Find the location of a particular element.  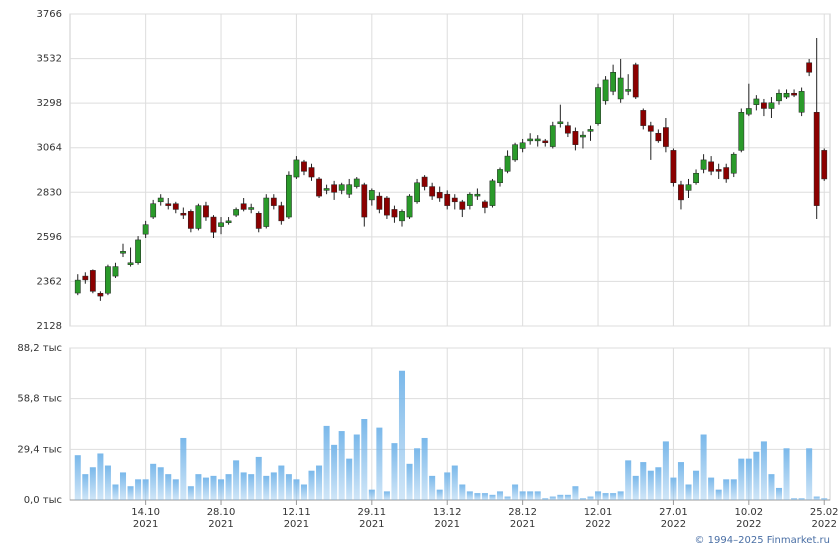

x-tick-label: 13.12 2021 is located at coordinates (447, 518).